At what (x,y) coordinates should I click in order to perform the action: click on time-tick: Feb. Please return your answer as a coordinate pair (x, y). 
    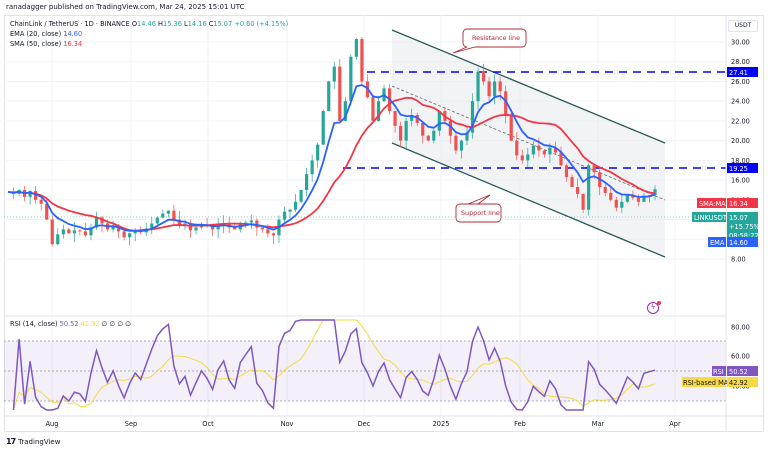
    Looking at the image, I should click on (520, 424).